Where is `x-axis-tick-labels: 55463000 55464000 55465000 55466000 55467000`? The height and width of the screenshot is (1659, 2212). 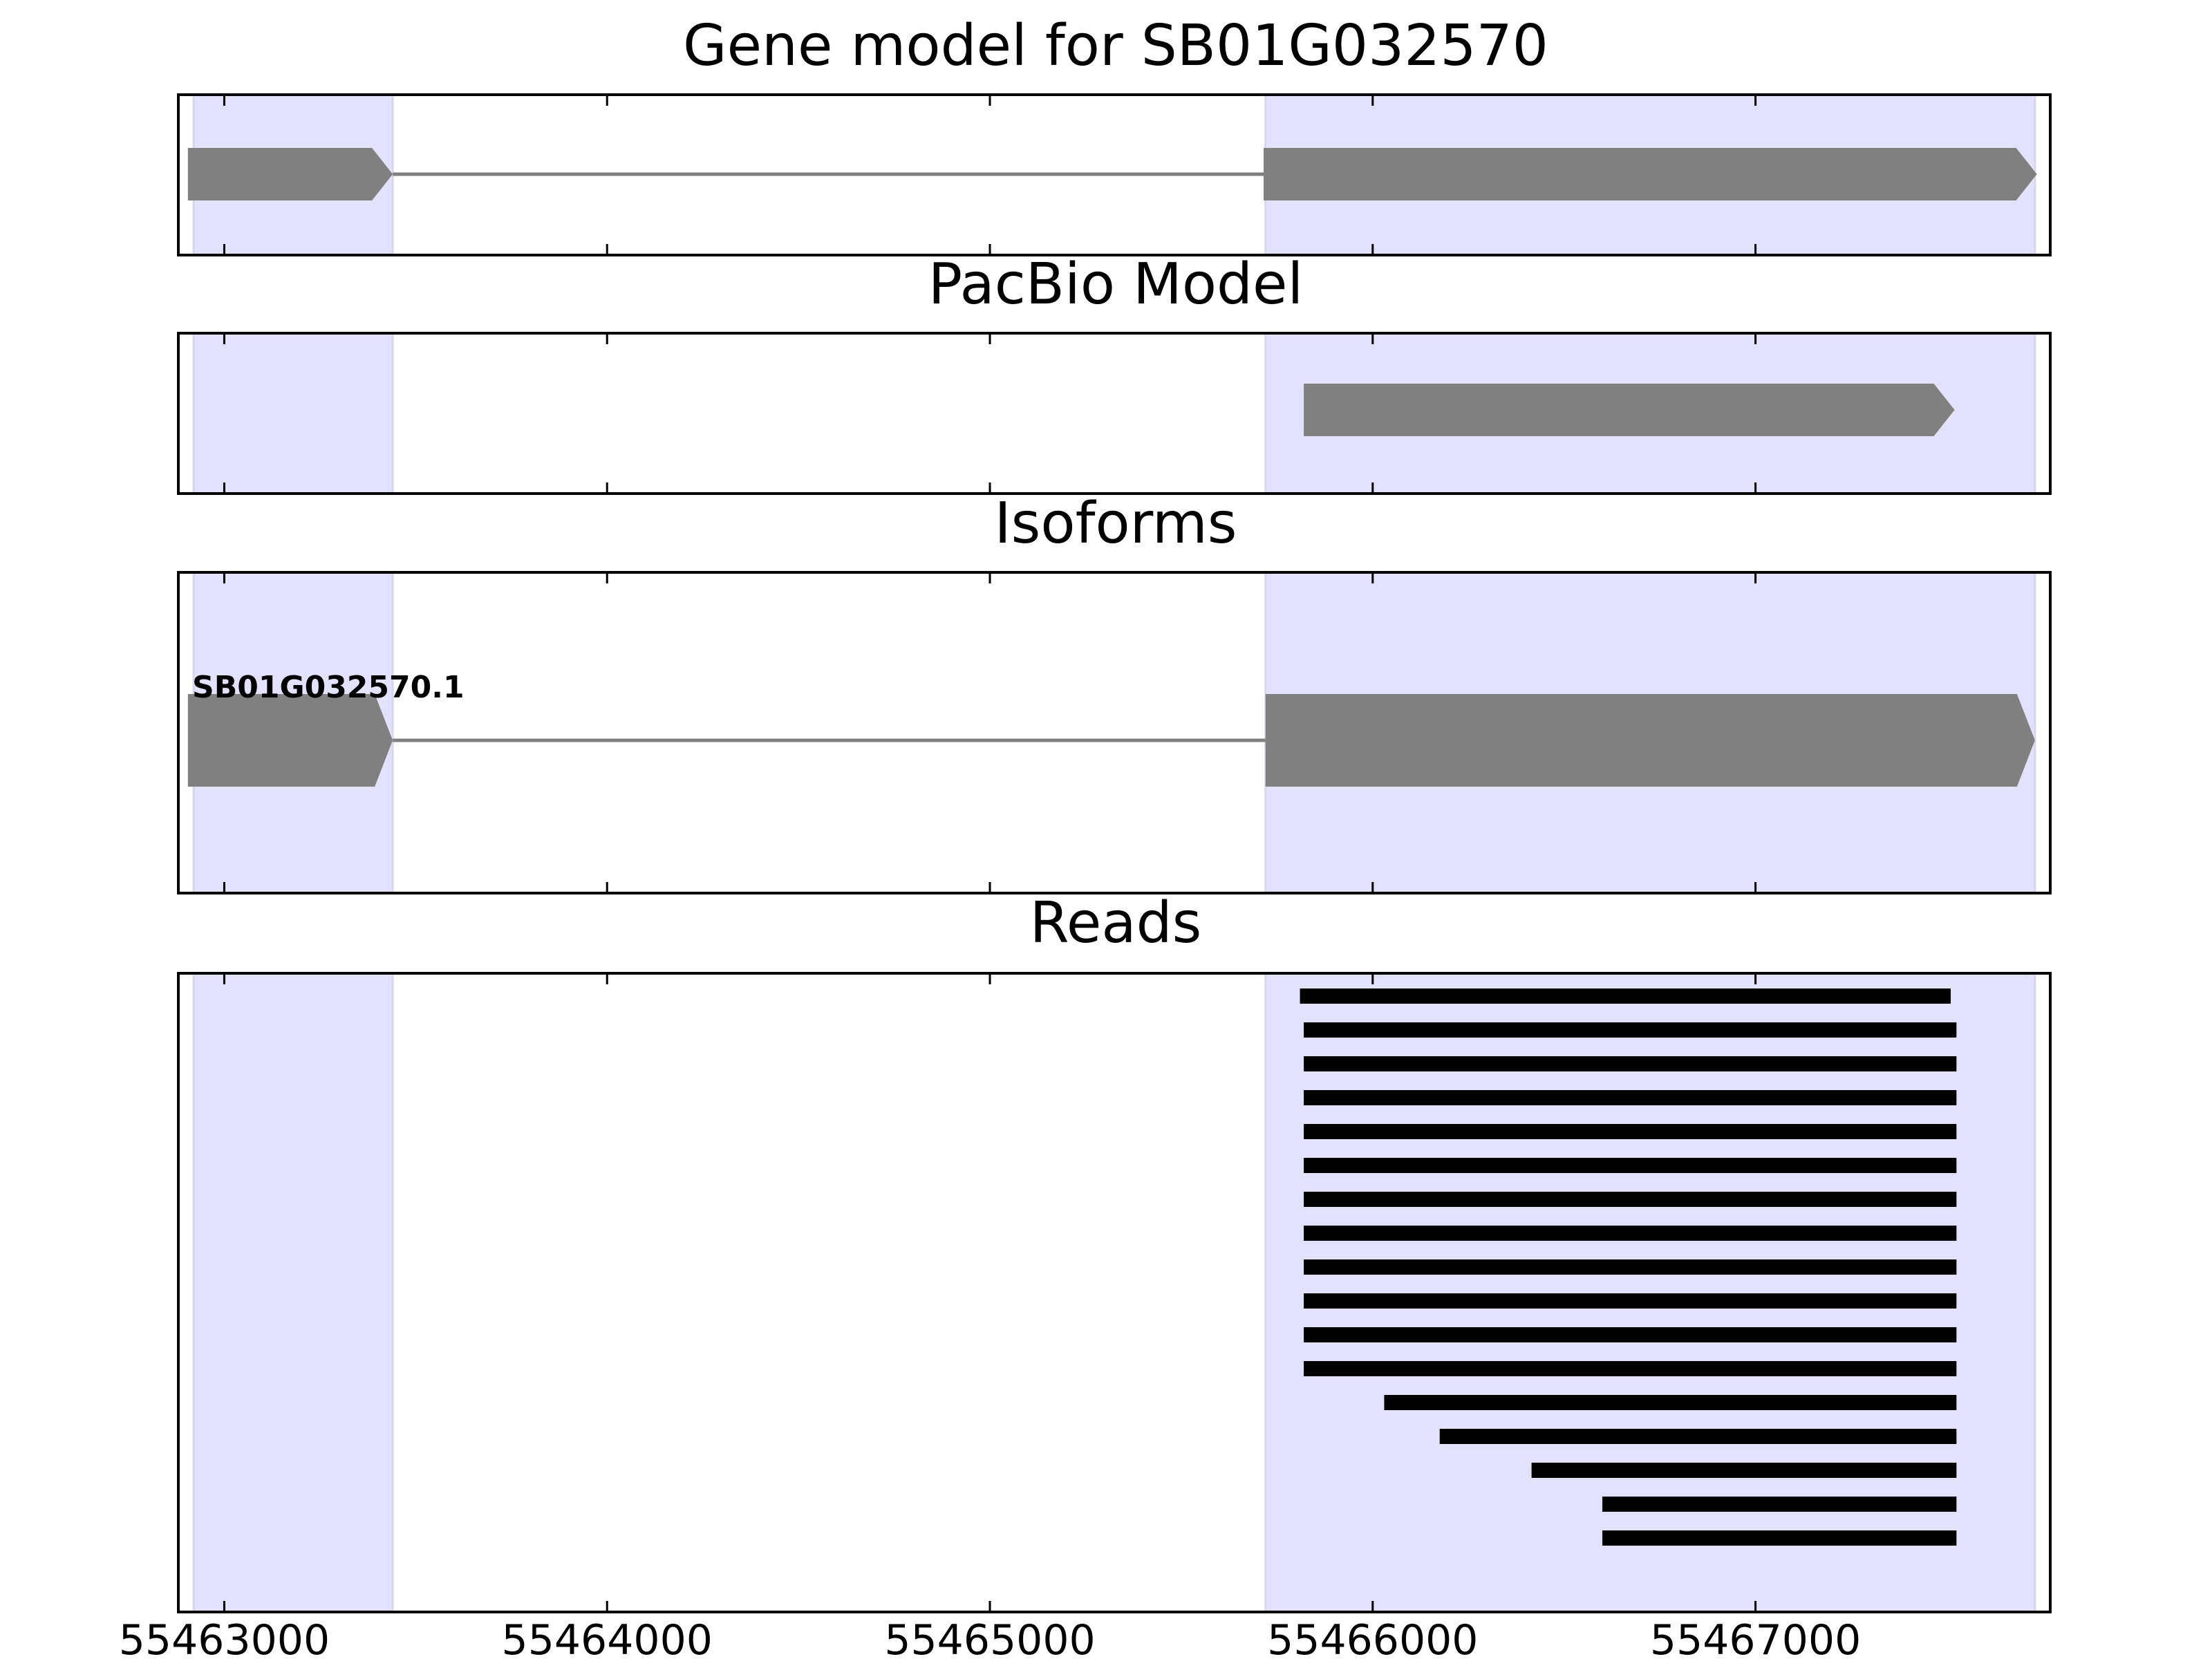 x-axis-tick-labels: 55463000 55464000 55465000 55466000 55467000 is located at coordinates (990, 1638).